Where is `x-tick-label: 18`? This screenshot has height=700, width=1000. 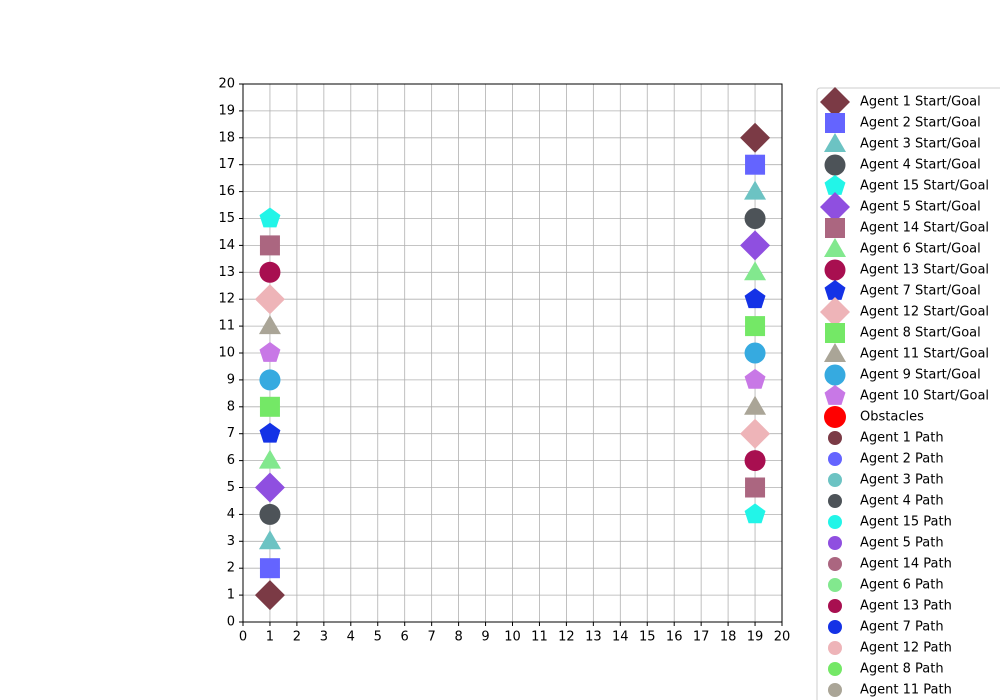 x-tick-label: 18 is located at coordinates (728, 637).